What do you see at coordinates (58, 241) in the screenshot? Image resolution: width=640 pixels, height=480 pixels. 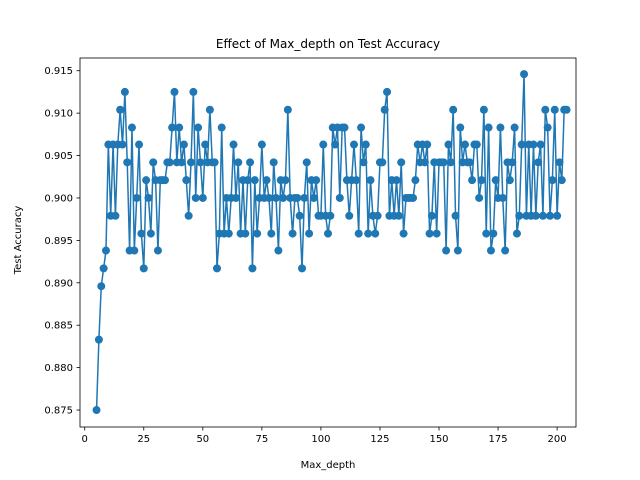 I see `y-tick-label: 0.895` at bounding box center [58, 241].